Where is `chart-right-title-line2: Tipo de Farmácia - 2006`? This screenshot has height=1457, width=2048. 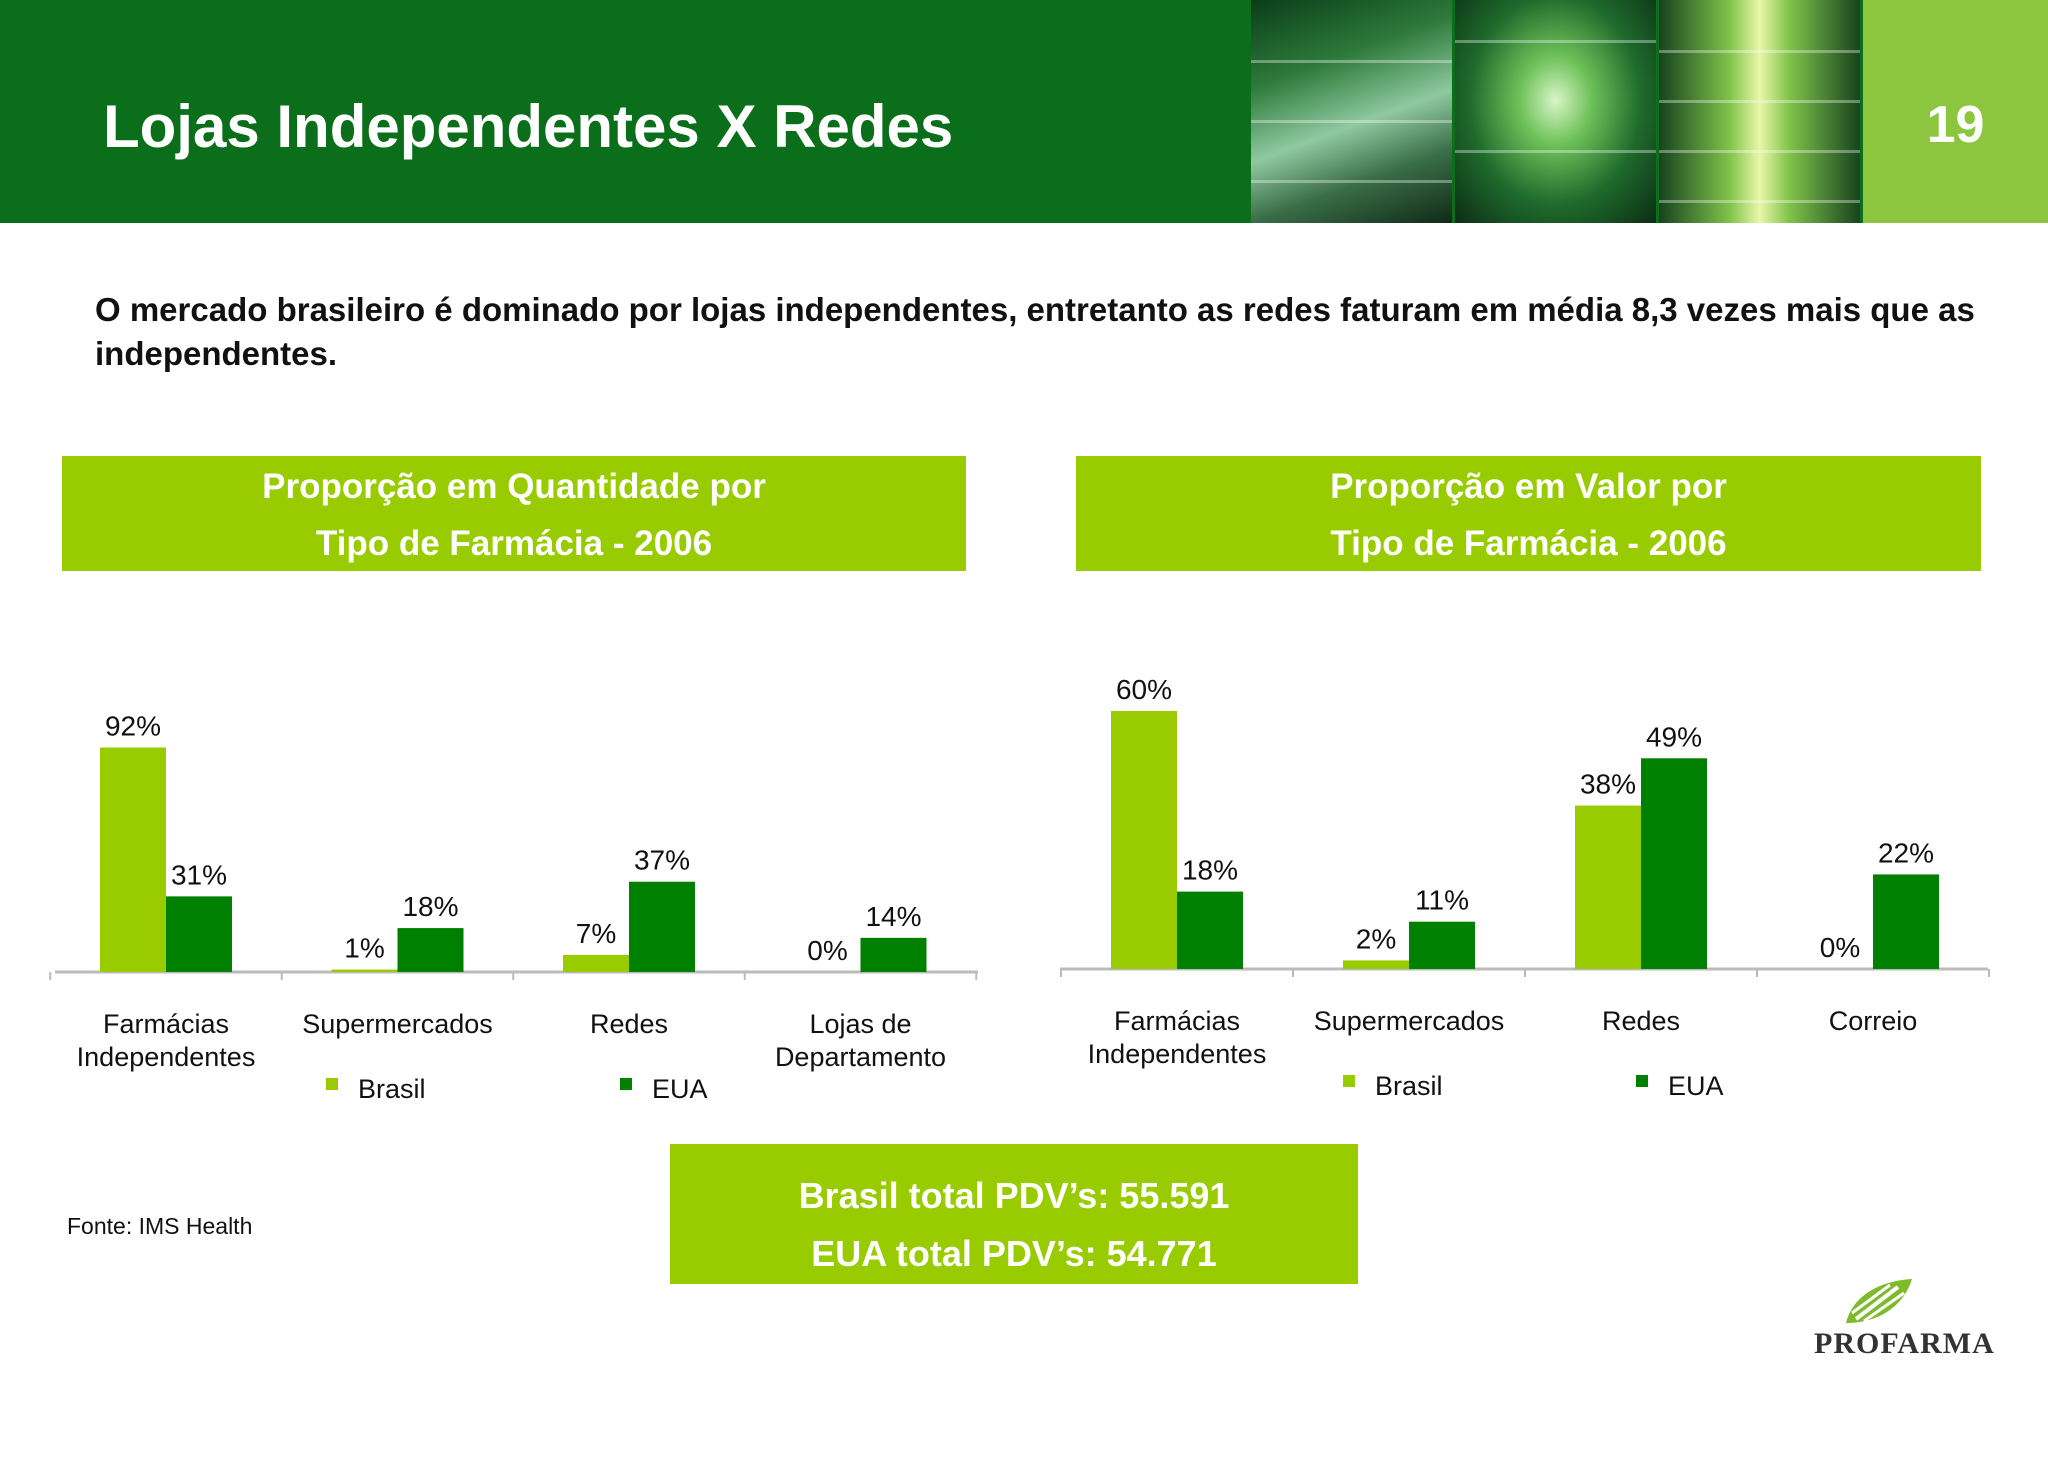
chart-right-title-line2: Tipo de Farmácia - 2006 is located at coordinates (1528, 543).